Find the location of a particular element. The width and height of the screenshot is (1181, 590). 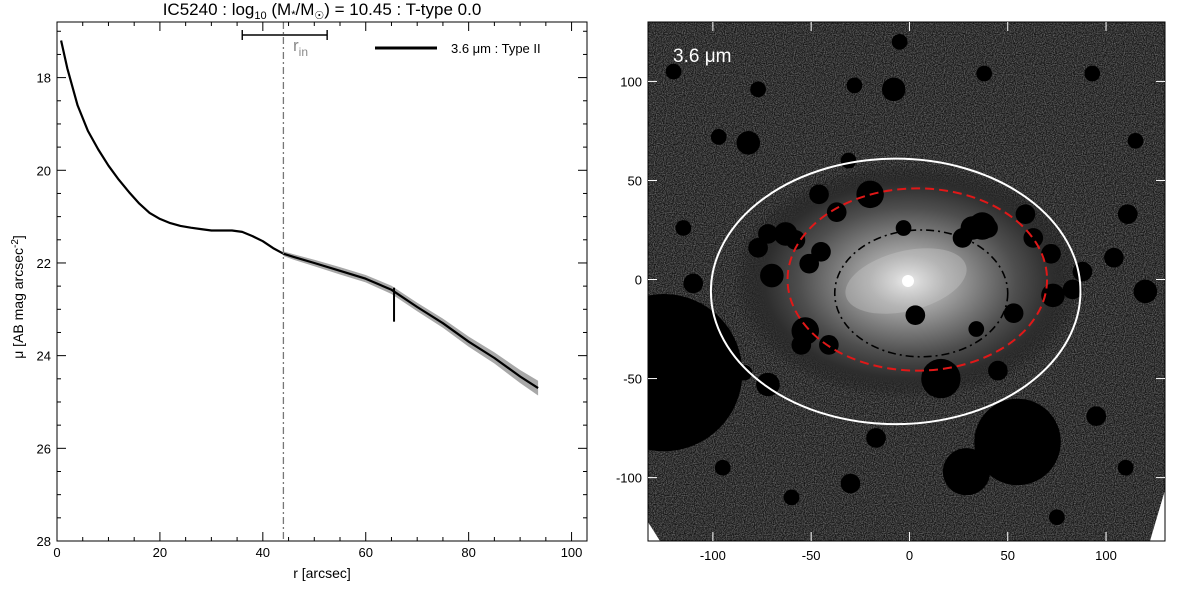

x-axis-label: r [arcsec] is located at coordinates (322, 573).